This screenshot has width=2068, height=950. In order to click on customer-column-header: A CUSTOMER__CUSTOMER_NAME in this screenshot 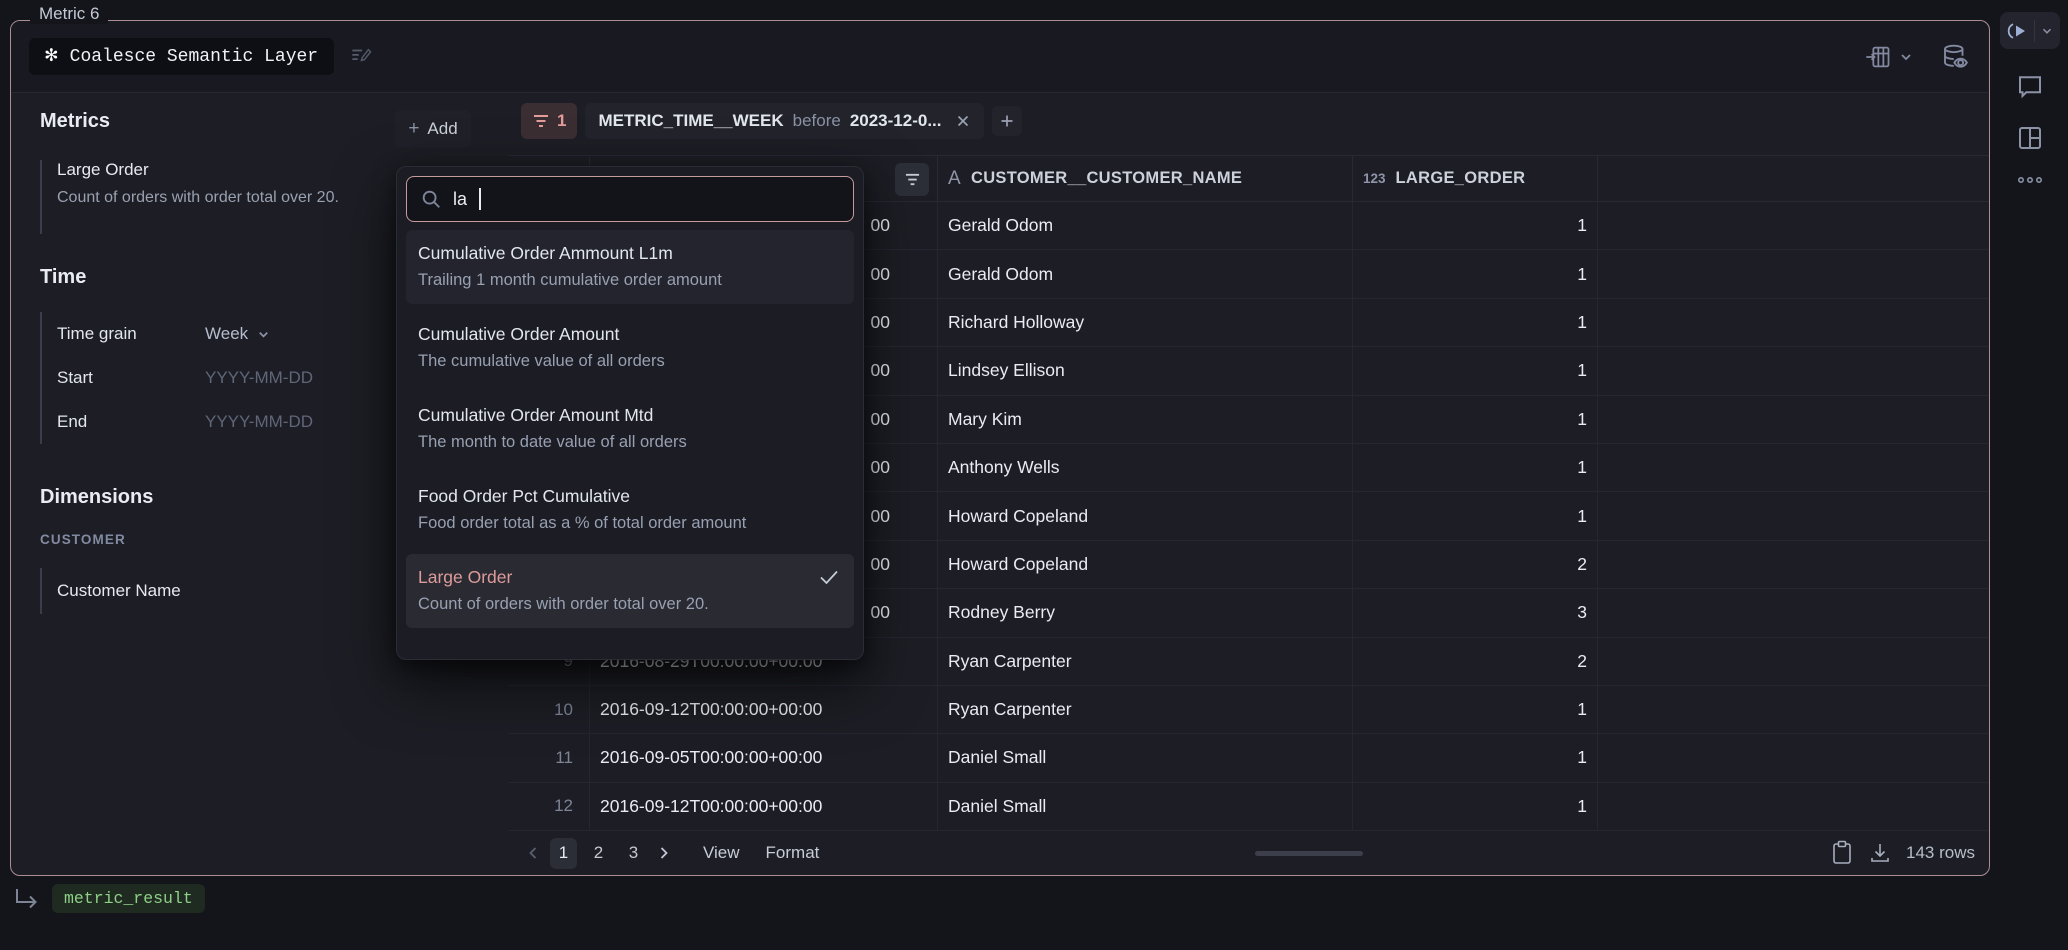, I will do `click(1145, 178)`.